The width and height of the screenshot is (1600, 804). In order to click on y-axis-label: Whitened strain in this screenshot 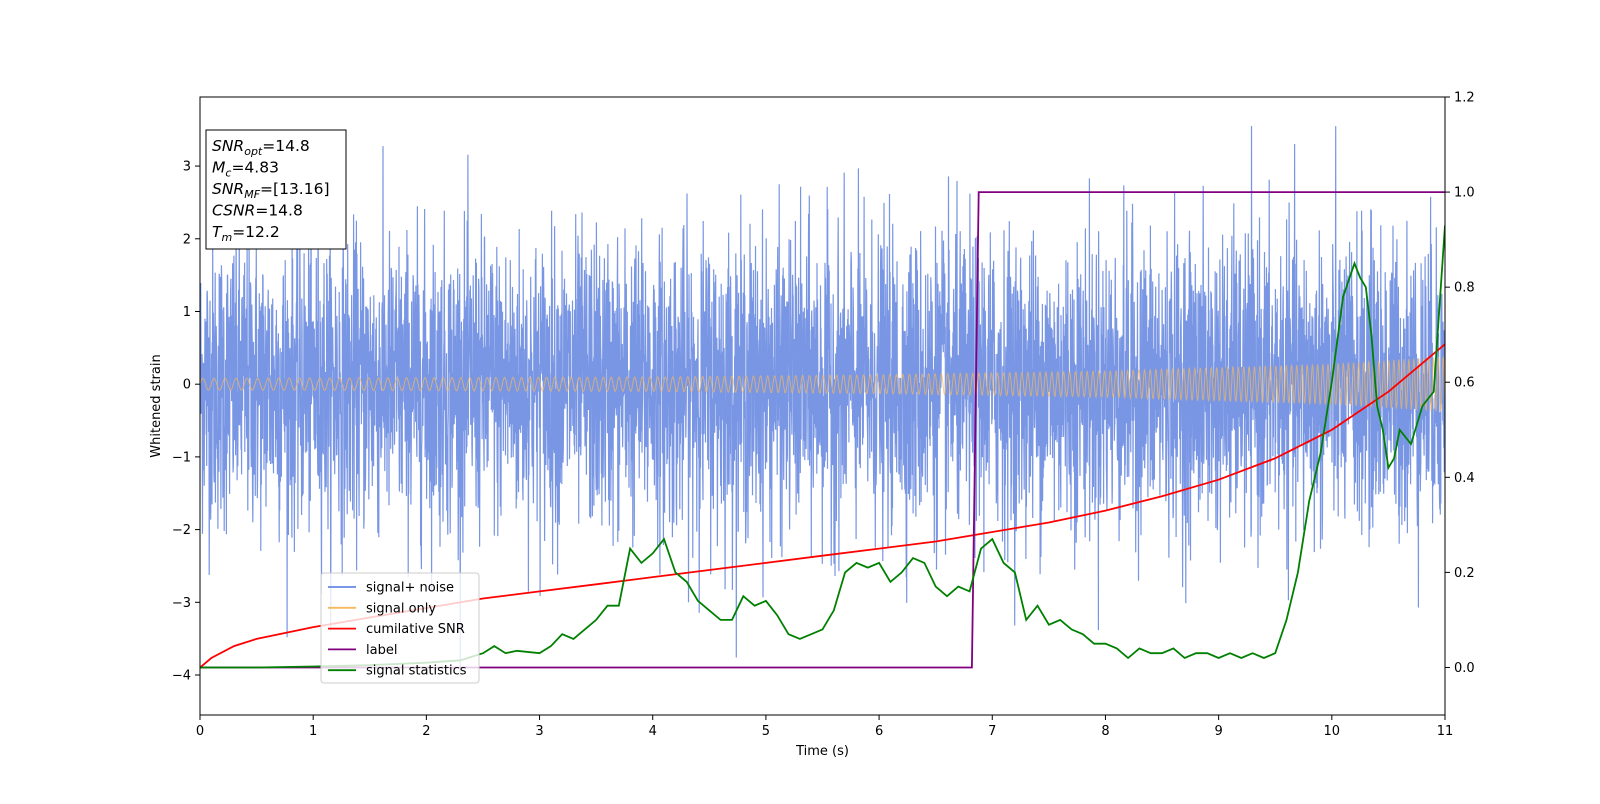, I will do `click(156, 405)`.